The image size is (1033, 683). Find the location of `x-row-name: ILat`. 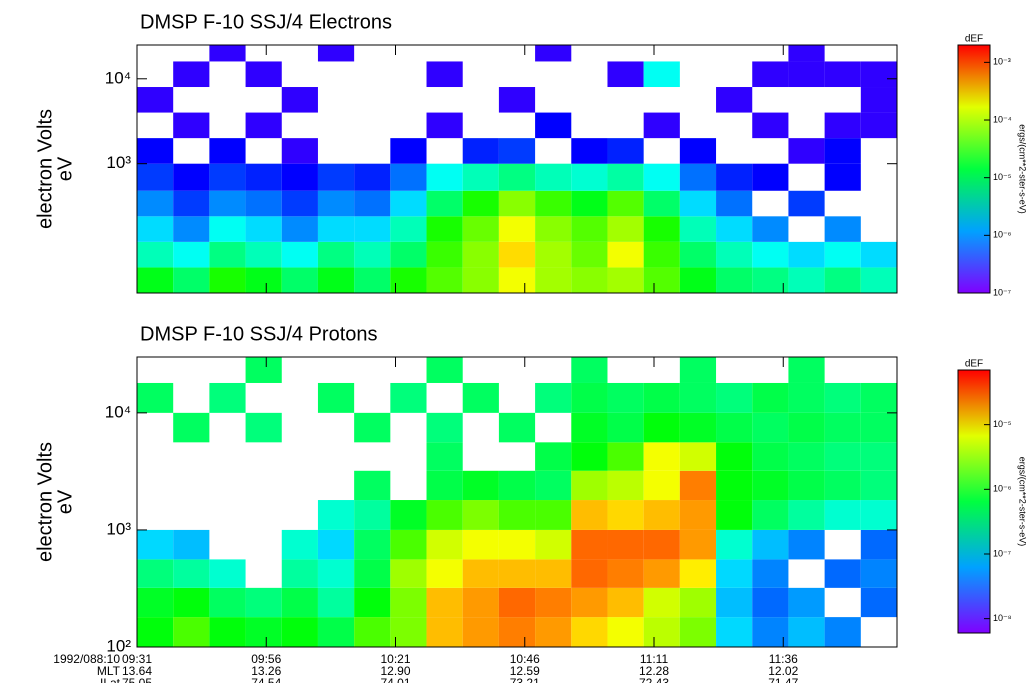

x-row-name: ILat is located at coordinates (110, 679).